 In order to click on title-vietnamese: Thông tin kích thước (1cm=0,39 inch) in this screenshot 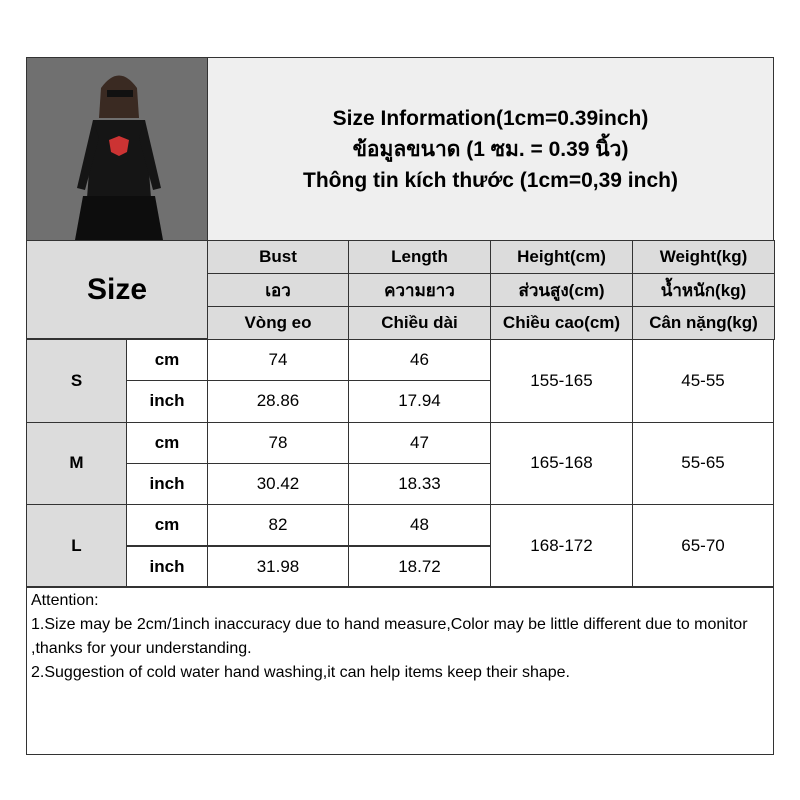, I will do `click(490, 180)`.